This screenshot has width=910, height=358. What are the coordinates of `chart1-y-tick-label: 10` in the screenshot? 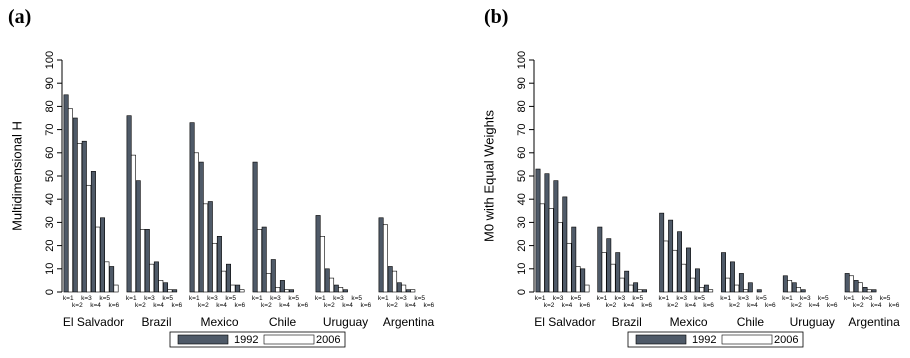 It's located at (50, 269).